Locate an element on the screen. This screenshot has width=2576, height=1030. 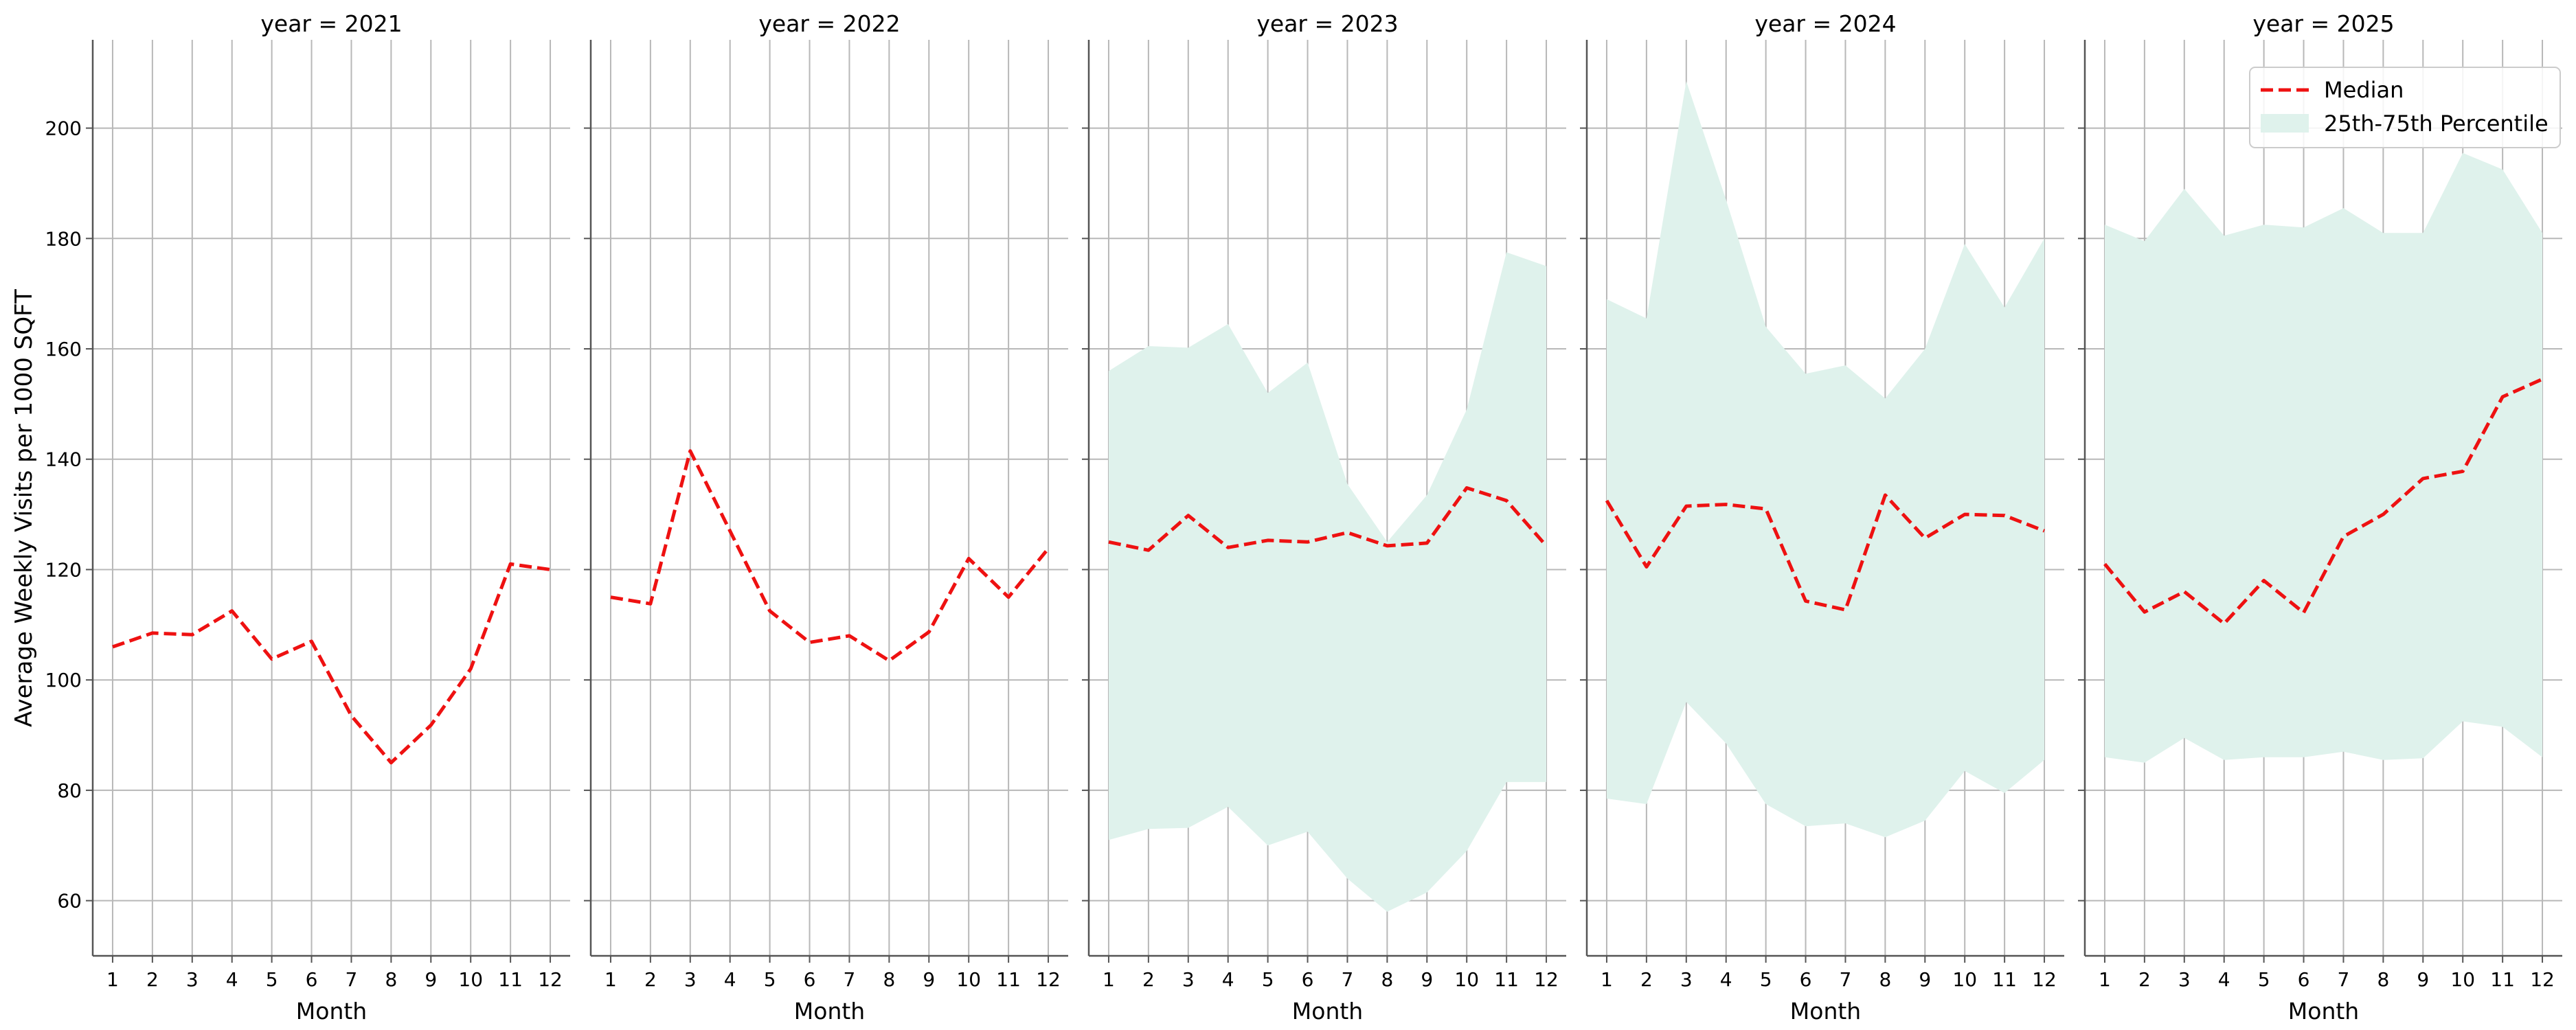
y-tick-label: 60 is located at coordinates (69, 901).